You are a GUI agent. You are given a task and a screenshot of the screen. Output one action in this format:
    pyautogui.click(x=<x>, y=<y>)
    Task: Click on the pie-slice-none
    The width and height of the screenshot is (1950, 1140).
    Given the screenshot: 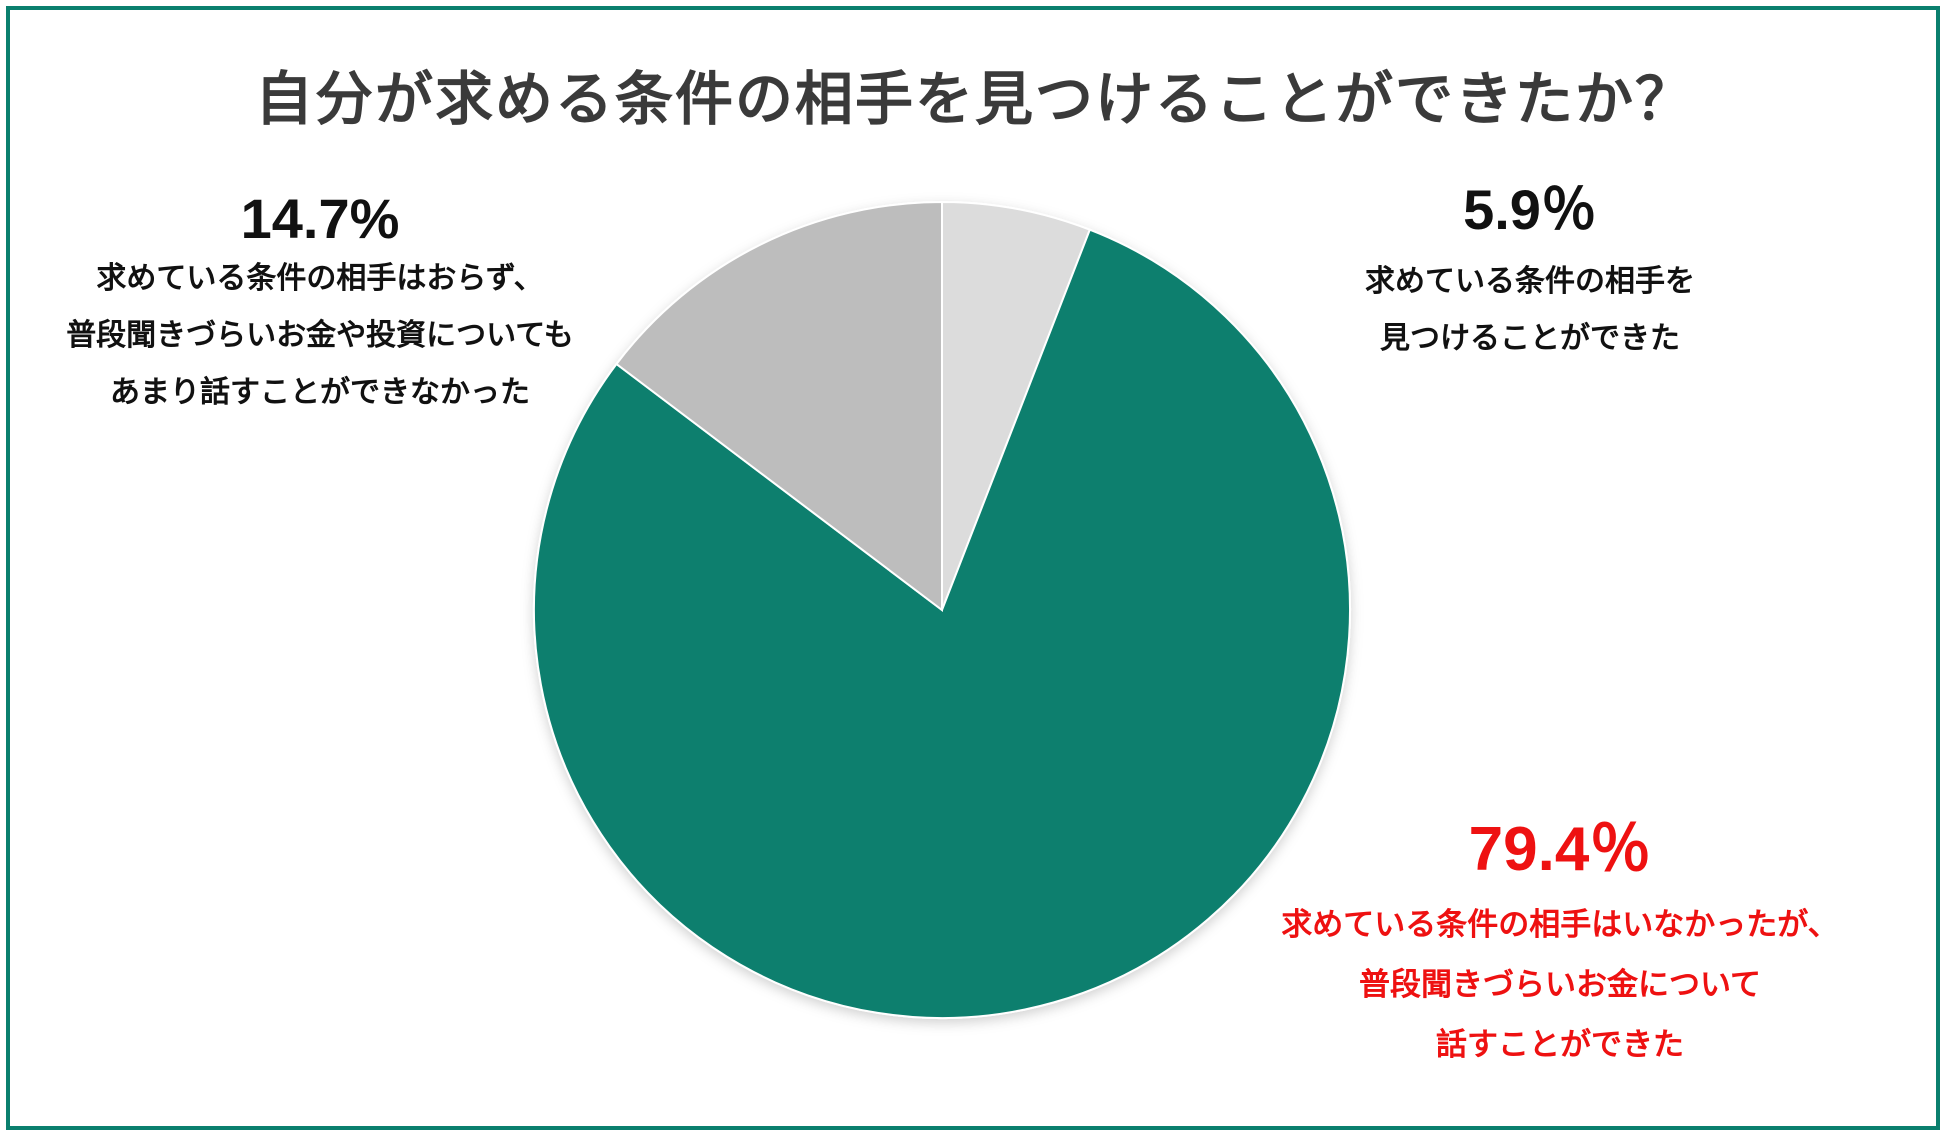 What is the action you would take?
    pyautogui.click(x=779, y=406)
    